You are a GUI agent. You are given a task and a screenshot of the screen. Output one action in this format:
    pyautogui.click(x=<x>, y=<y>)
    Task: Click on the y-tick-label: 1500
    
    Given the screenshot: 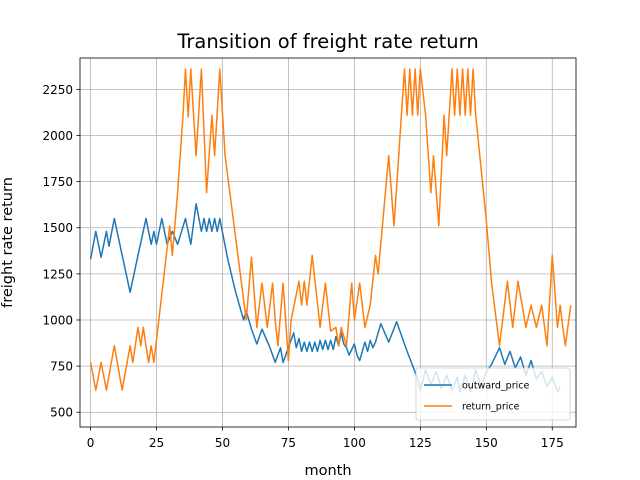 What is the action you would take?
    pyautogui.click(x=57, y=228)
    